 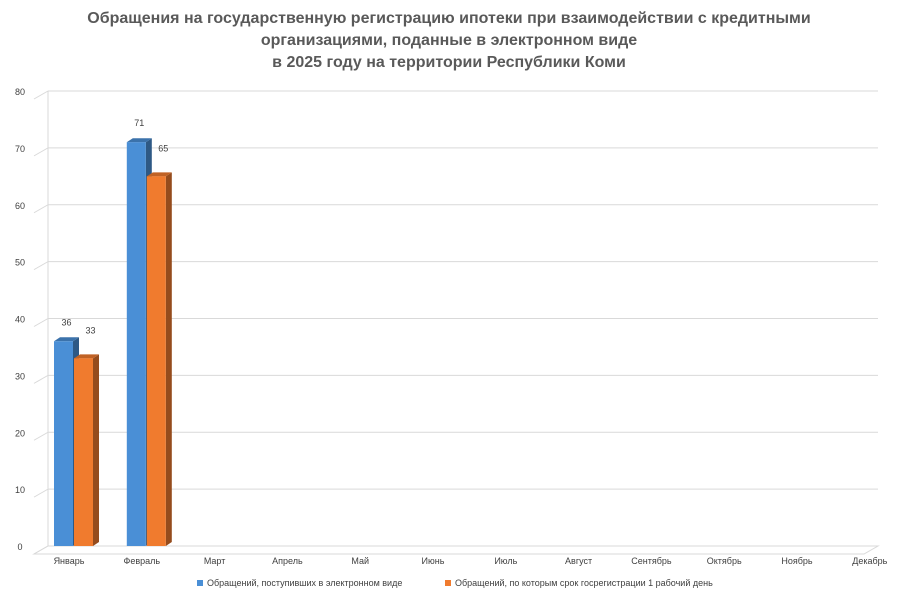 I want to click on x-tick-label: Август, so click(x=578, y=561).